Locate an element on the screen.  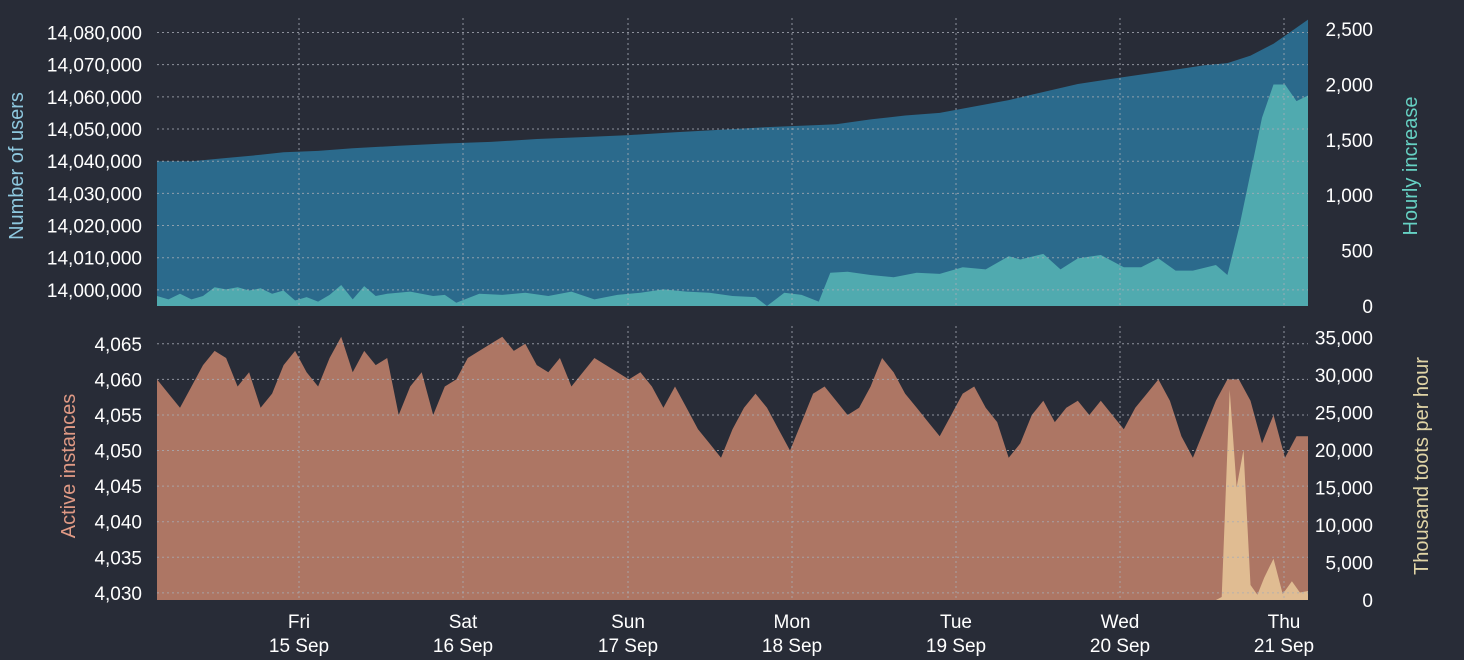
left-tick-label: 4,055 is located at coordinates (118, 416).